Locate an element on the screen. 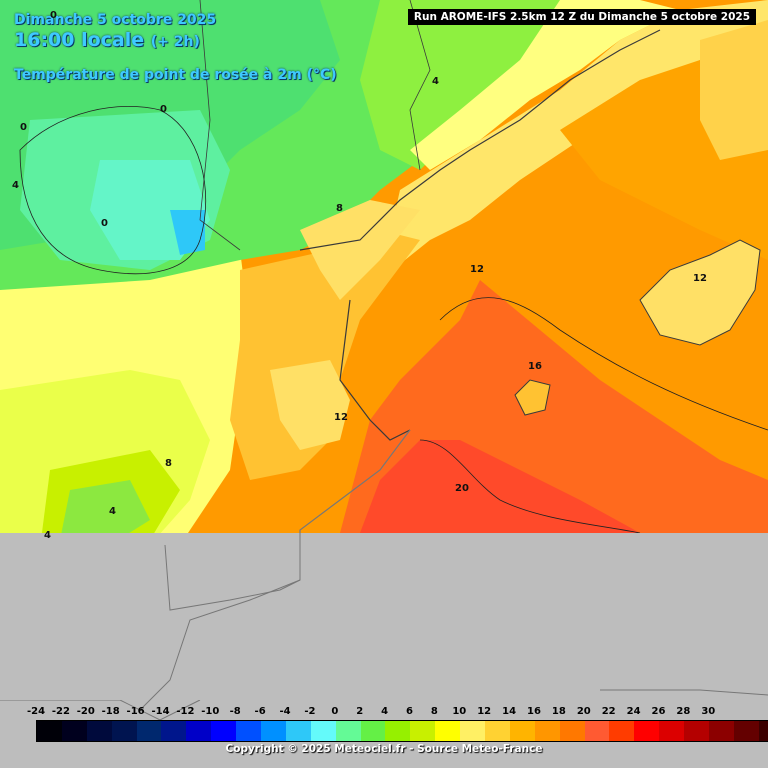  legend-label: -24 is located at coordinates (36, 711).